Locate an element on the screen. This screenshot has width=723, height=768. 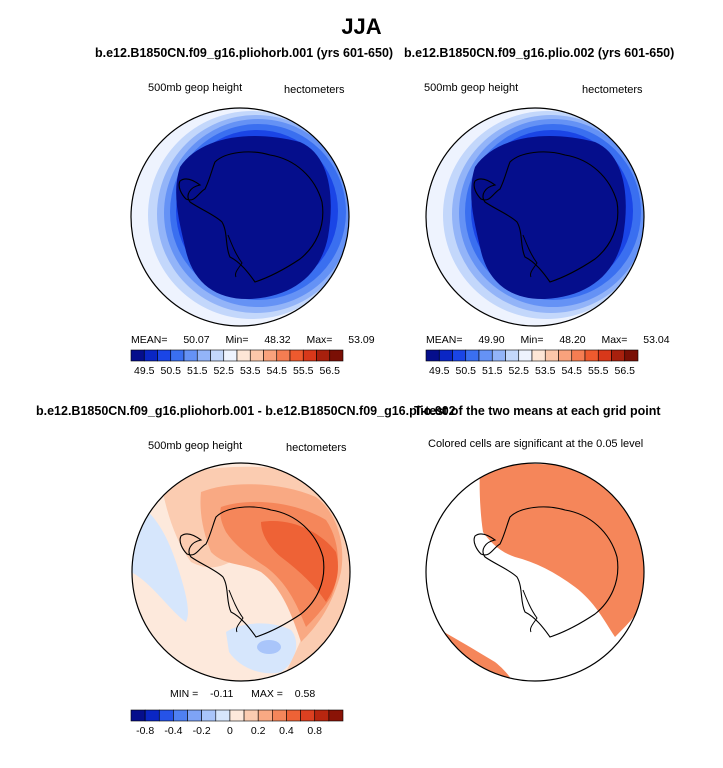
min-label: MIN = is located at coordinates (184, 694).